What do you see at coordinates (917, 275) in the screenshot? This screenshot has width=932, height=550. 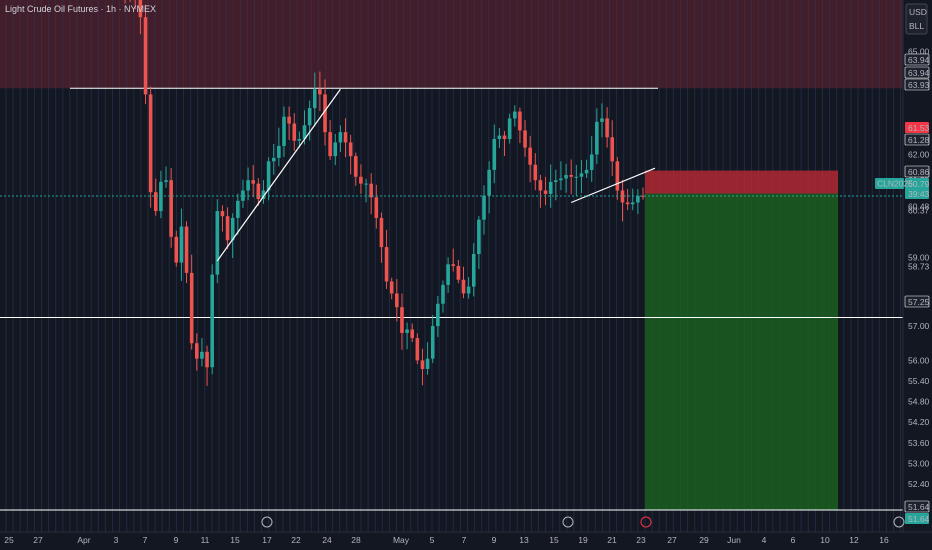 I see `price-axis` at bounding box center [917, 275].